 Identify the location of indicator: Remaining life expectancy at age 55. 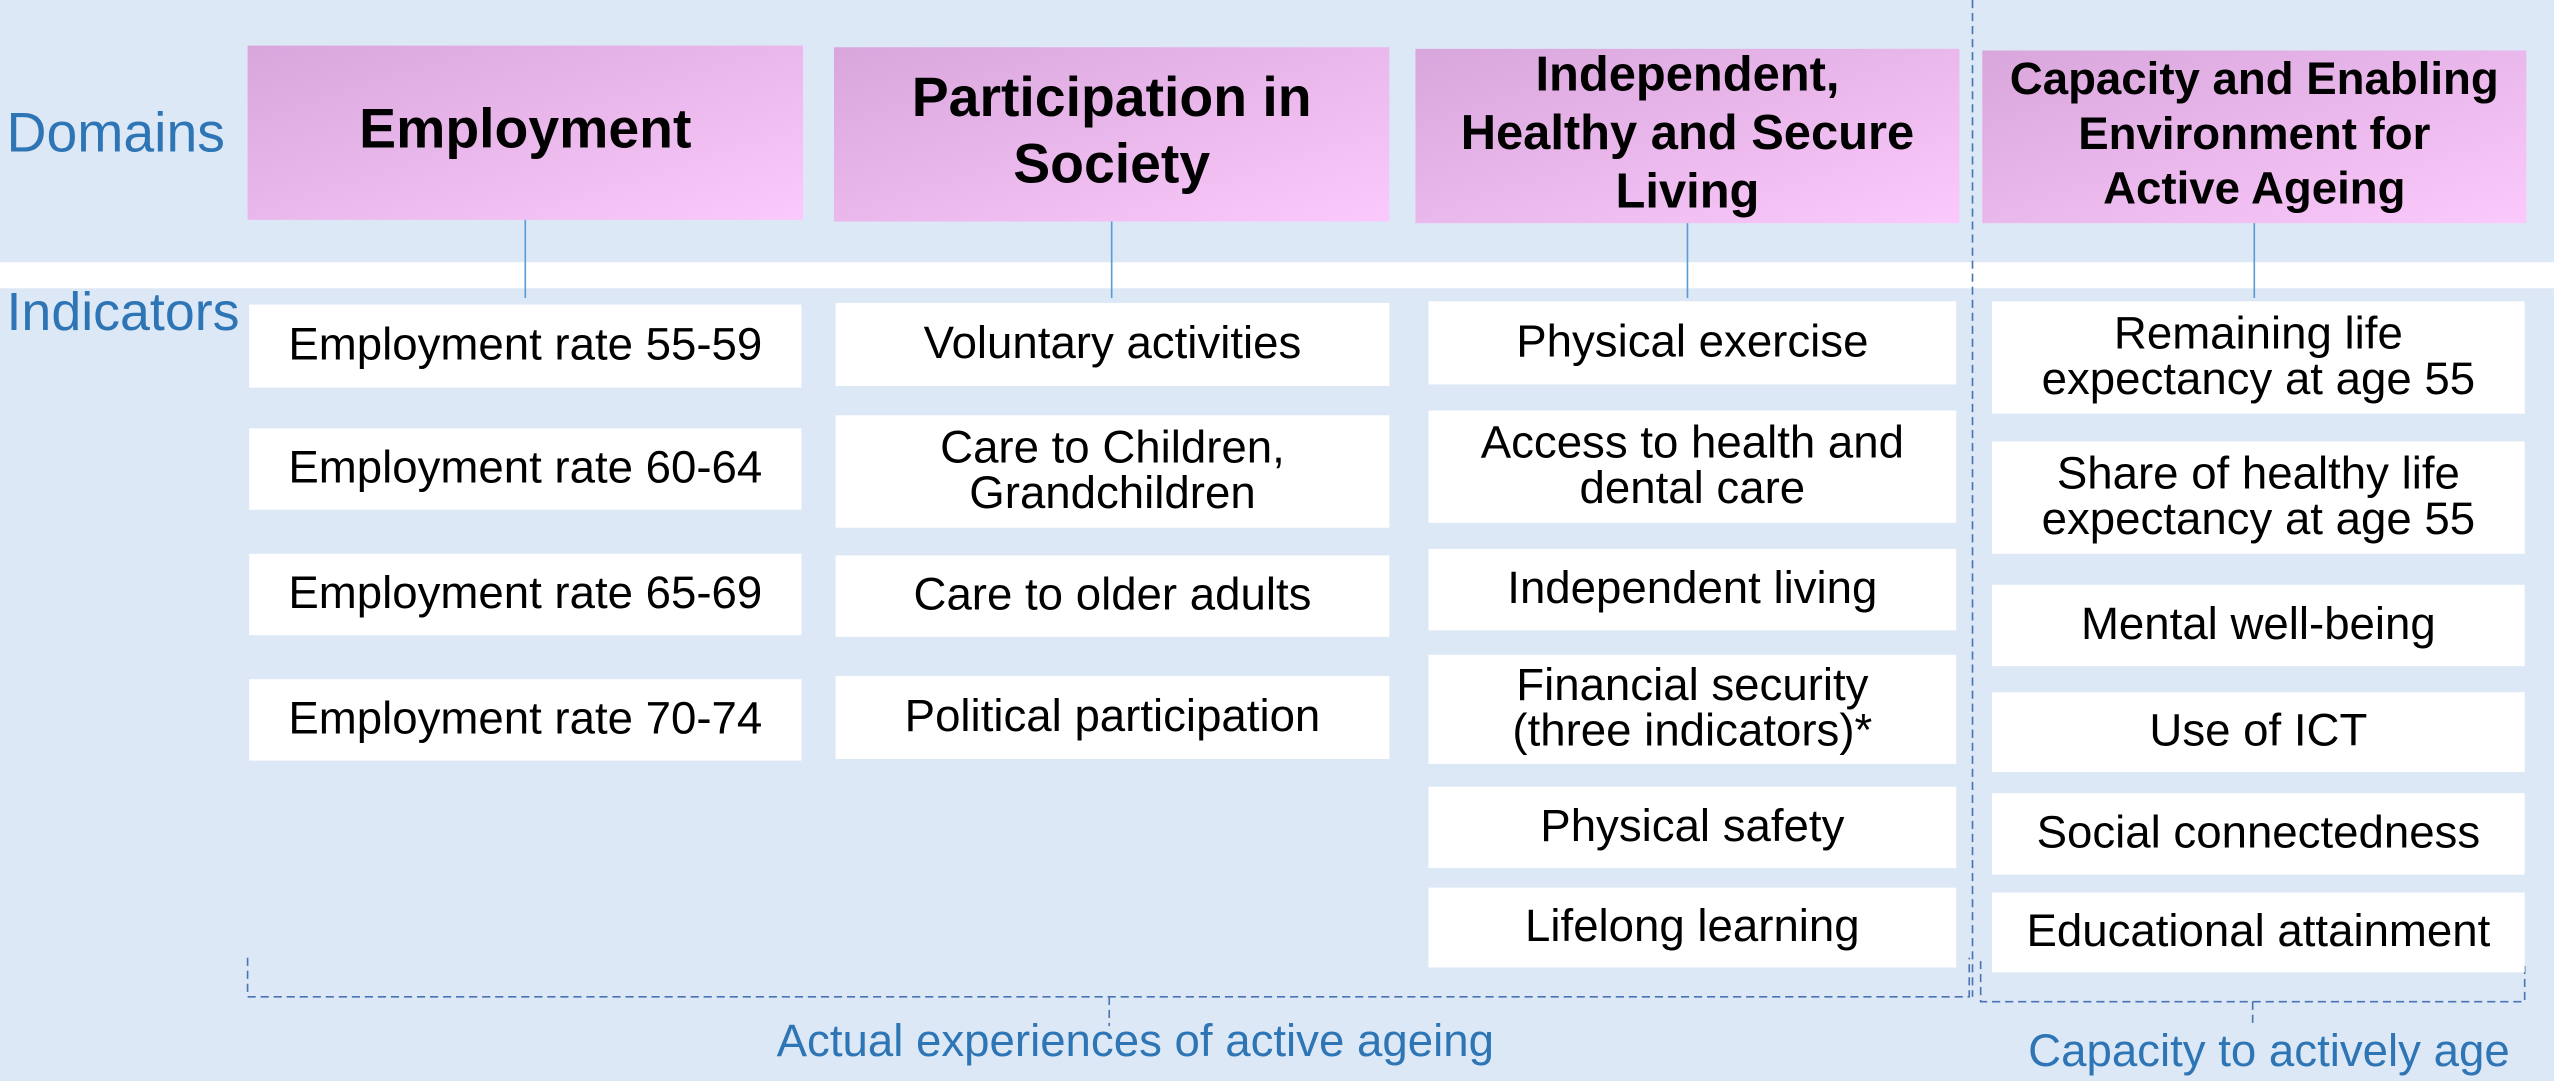
(2258, 355).